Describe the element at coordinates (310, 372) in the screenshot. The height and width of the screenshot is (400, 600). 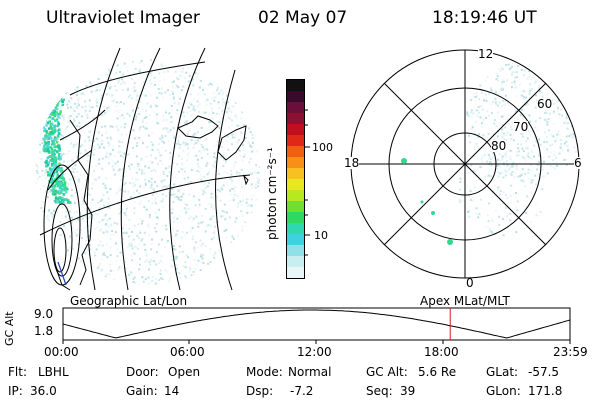
I see `status-mode-value: Normal` at that location.